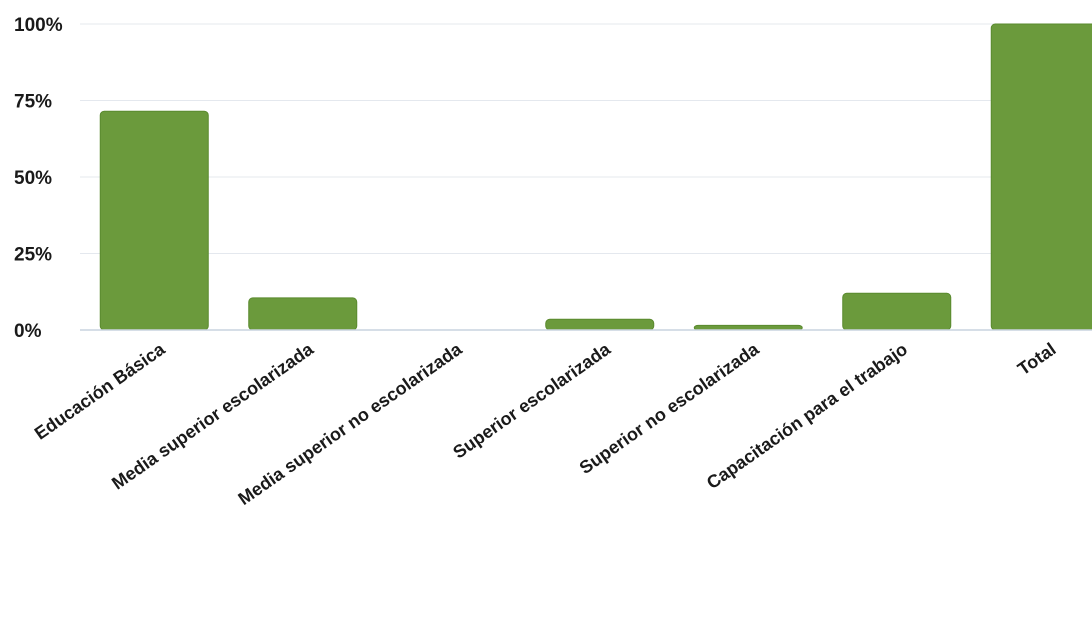 The height and width of the screenshot is (619, 1092). I want to click on y-axis-tick-labels: 0% 25% 50% 75% 100%, so click(38, 178).